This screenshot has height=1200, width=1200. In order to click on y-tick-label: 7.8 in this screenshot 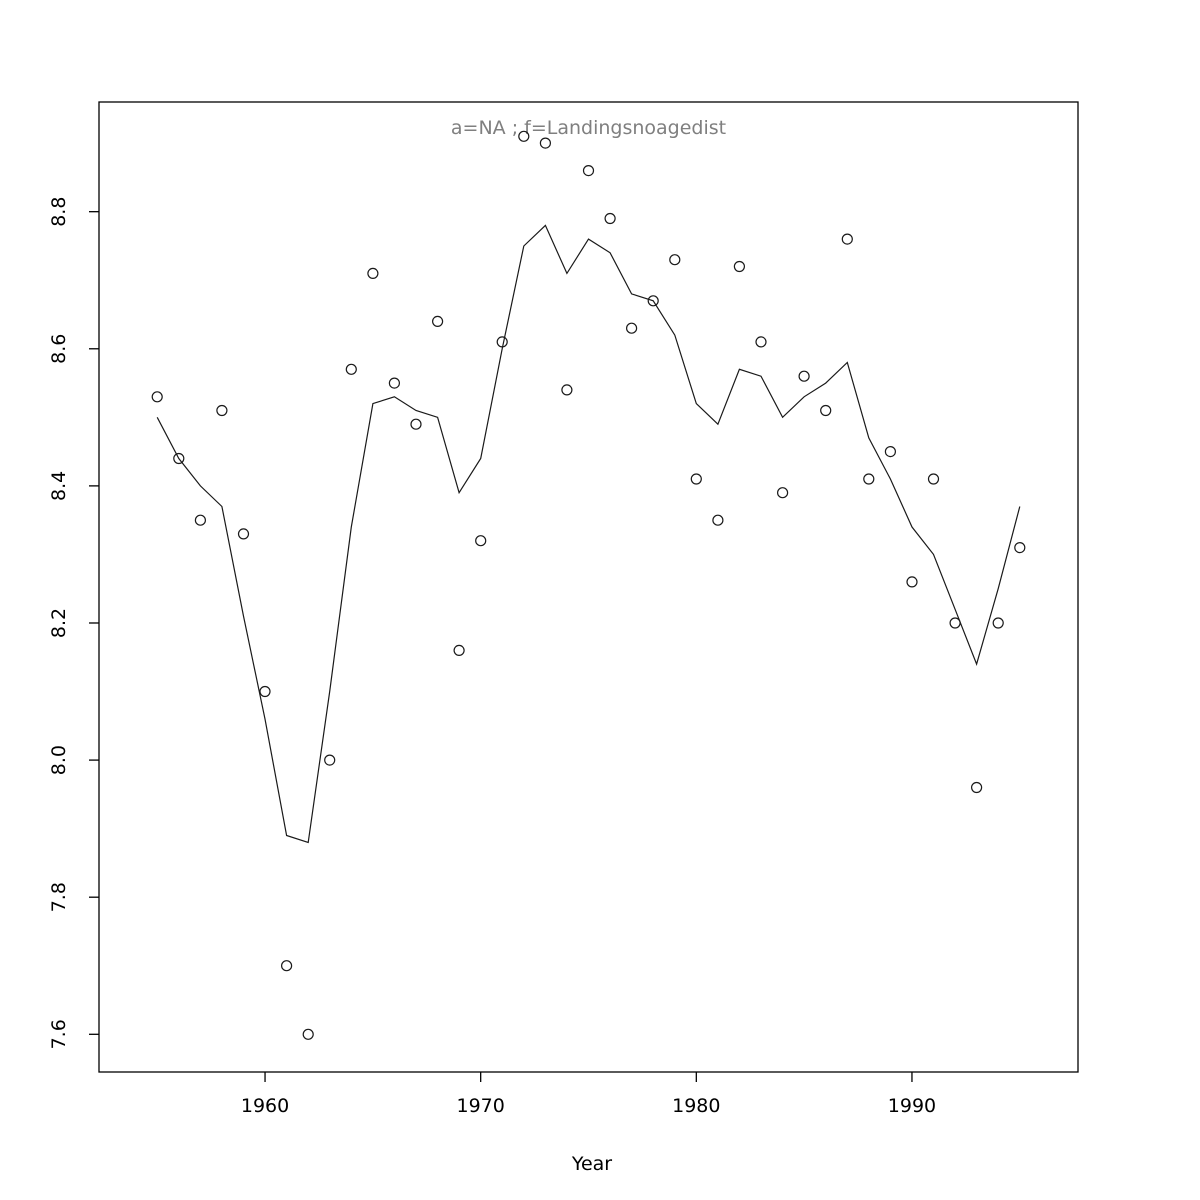, I will do `click(59, 897)`.